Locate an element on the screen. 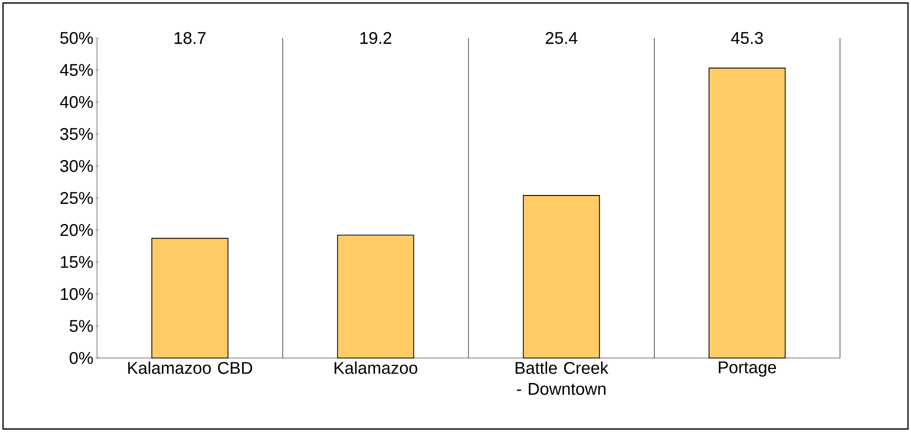 Image resolution: width=911 pixels, height=432 pixels. x-tick-label: Kalamazoo is located at coordinates (376, 368).